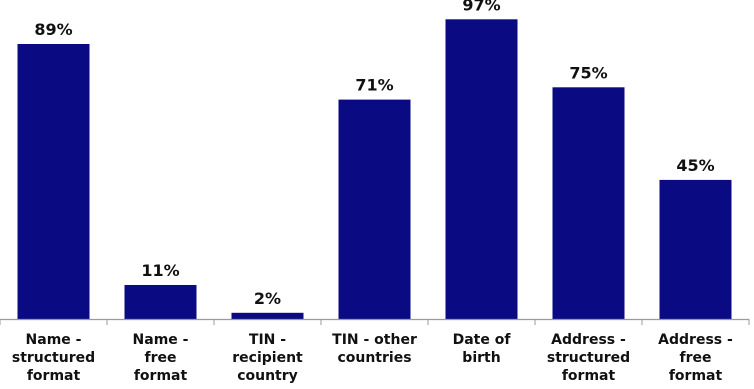 Image resolution: width=754 pixels, height=389 pixels. What do you see at coordinates (374, 85) in the screenshot?
I see `value-label-3: 71%` at bounding box center [374, 85].